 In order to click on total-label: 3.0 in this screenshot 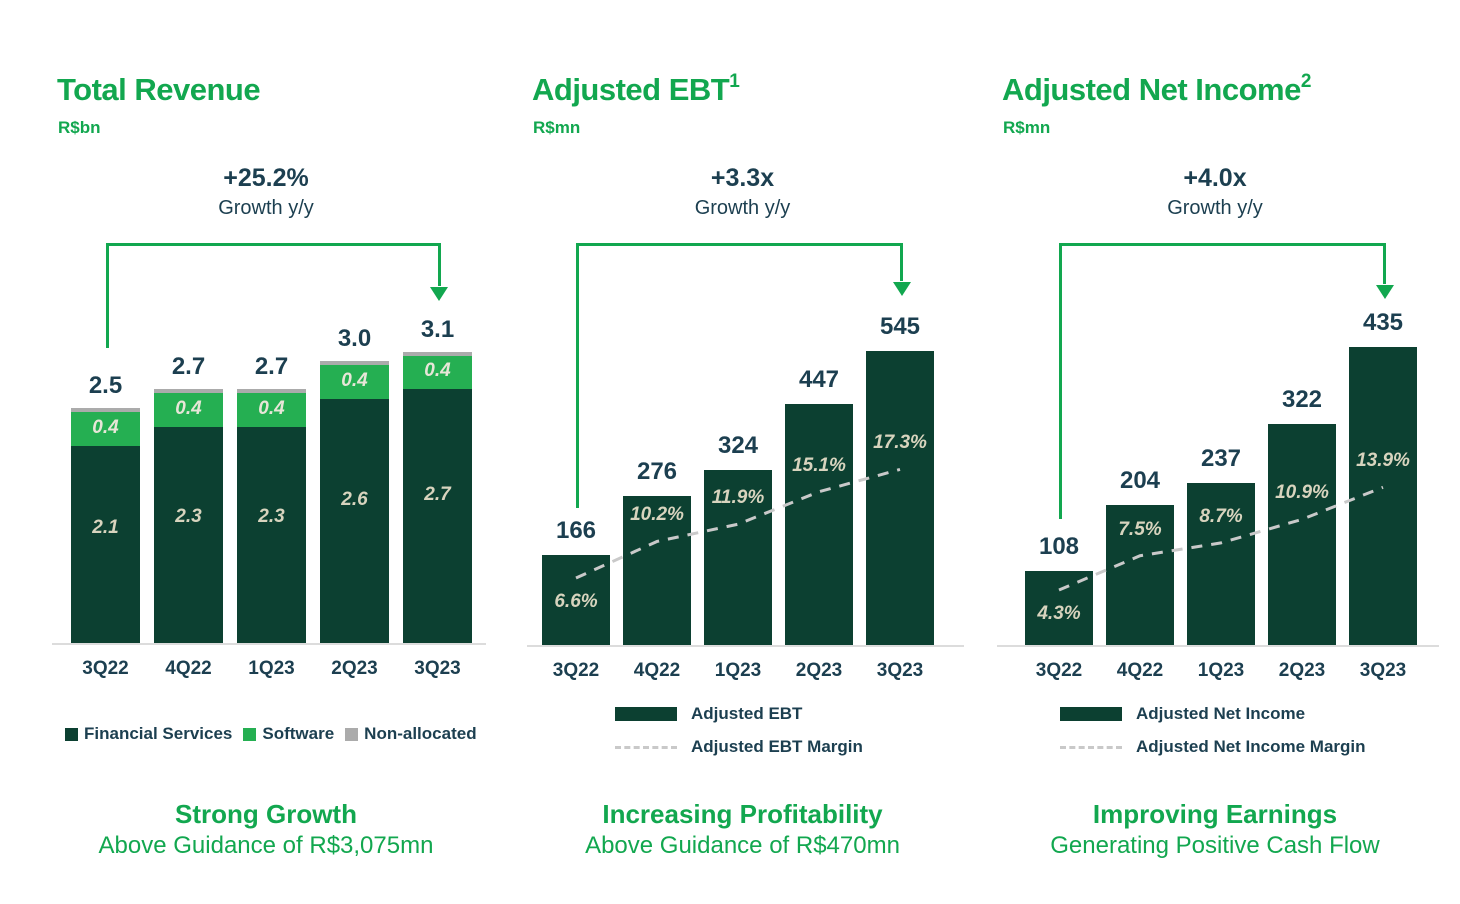, I will do `click(354, 338)`.